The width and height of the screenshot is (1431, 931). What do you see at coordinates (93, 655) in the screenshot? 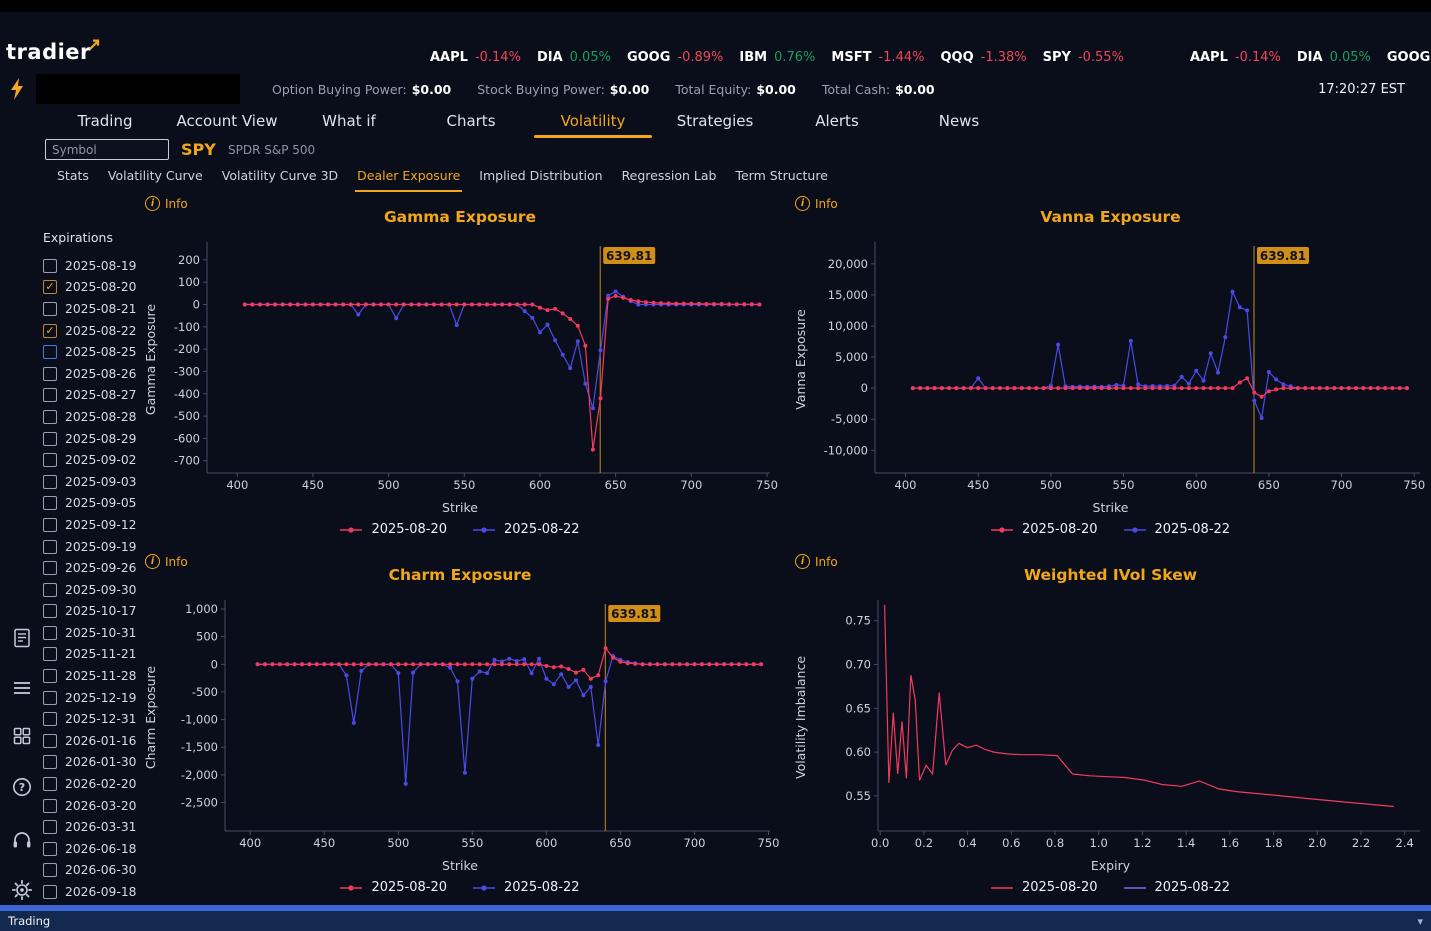
I see `expiration-row: 2025-11-21` at bounding box center [93, 655].